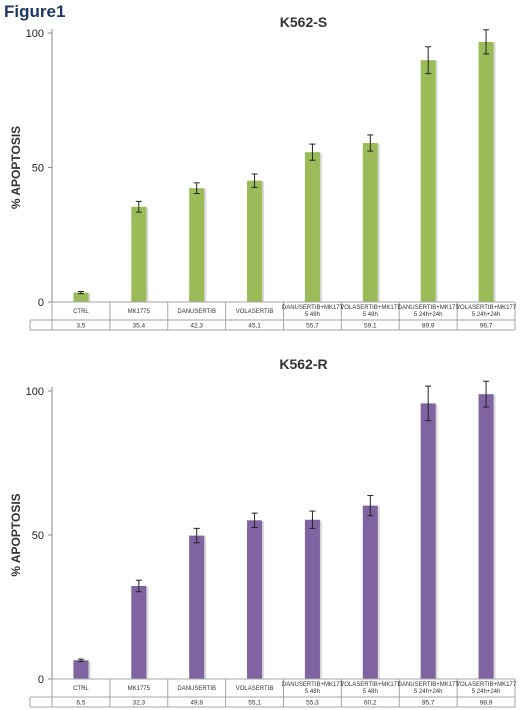  Describe the element at coordinates (428, 326) in the screenshot. I see `data-value-label: 89,9` at that location.